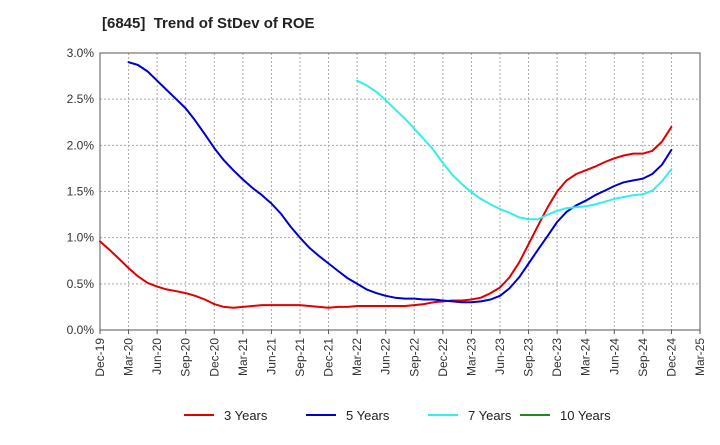 The height and width of the screenshot is (445, 720). Describe the element at coordinates (490, 415) in the screenshot. I see `legend-label: 7 Years` at that location.